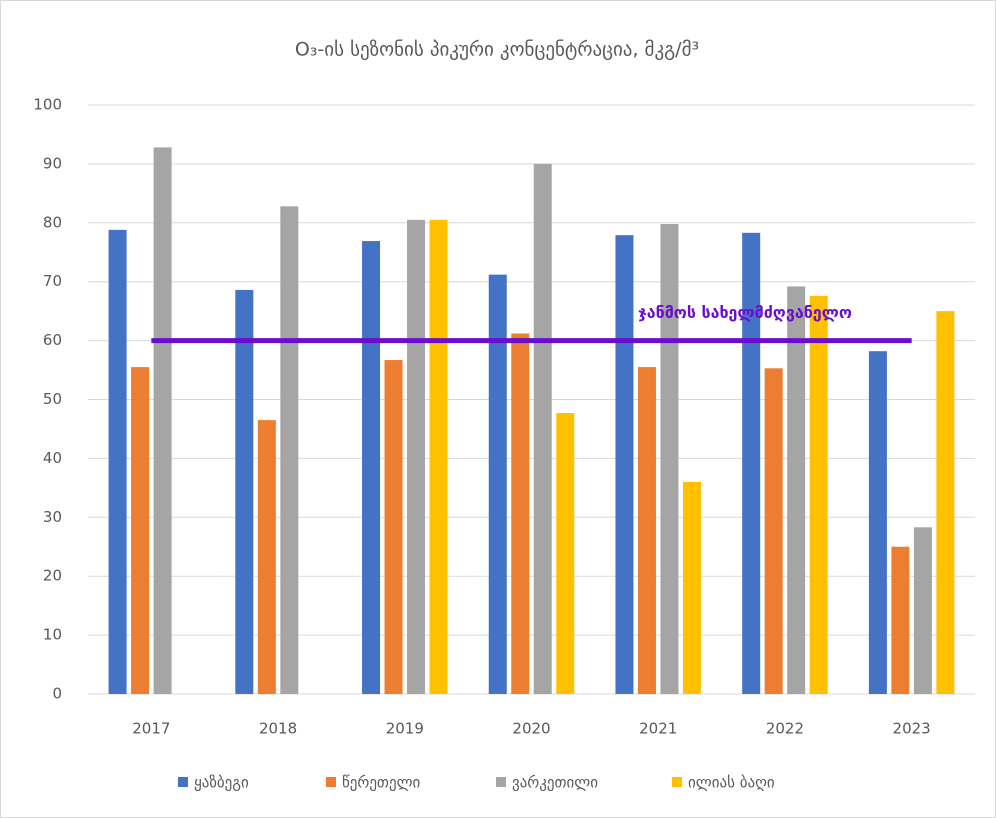  What do you see at coordinates (151, 729) in the screenshot?
I see `x-tick-label: 2017` at bounding box center [151, 729].